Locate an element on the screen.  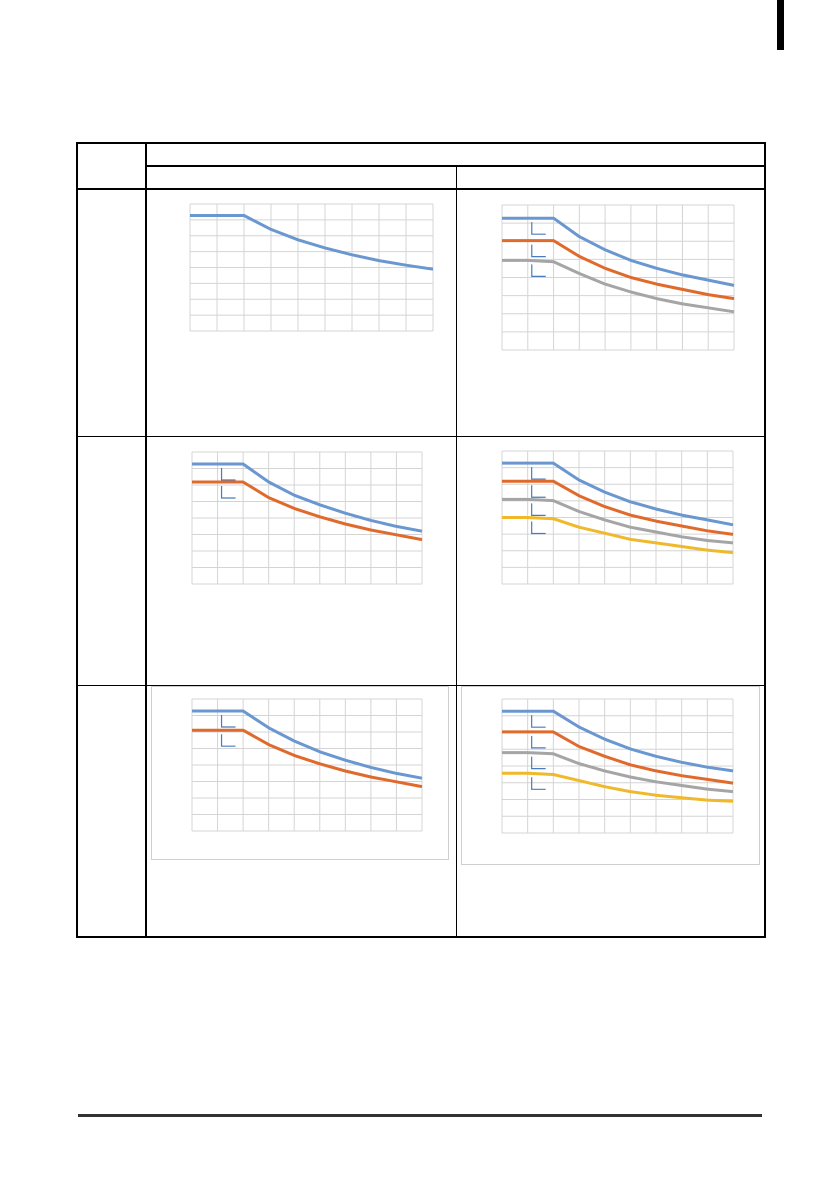
header-bottom-rule is located at coordinates (422, 189).